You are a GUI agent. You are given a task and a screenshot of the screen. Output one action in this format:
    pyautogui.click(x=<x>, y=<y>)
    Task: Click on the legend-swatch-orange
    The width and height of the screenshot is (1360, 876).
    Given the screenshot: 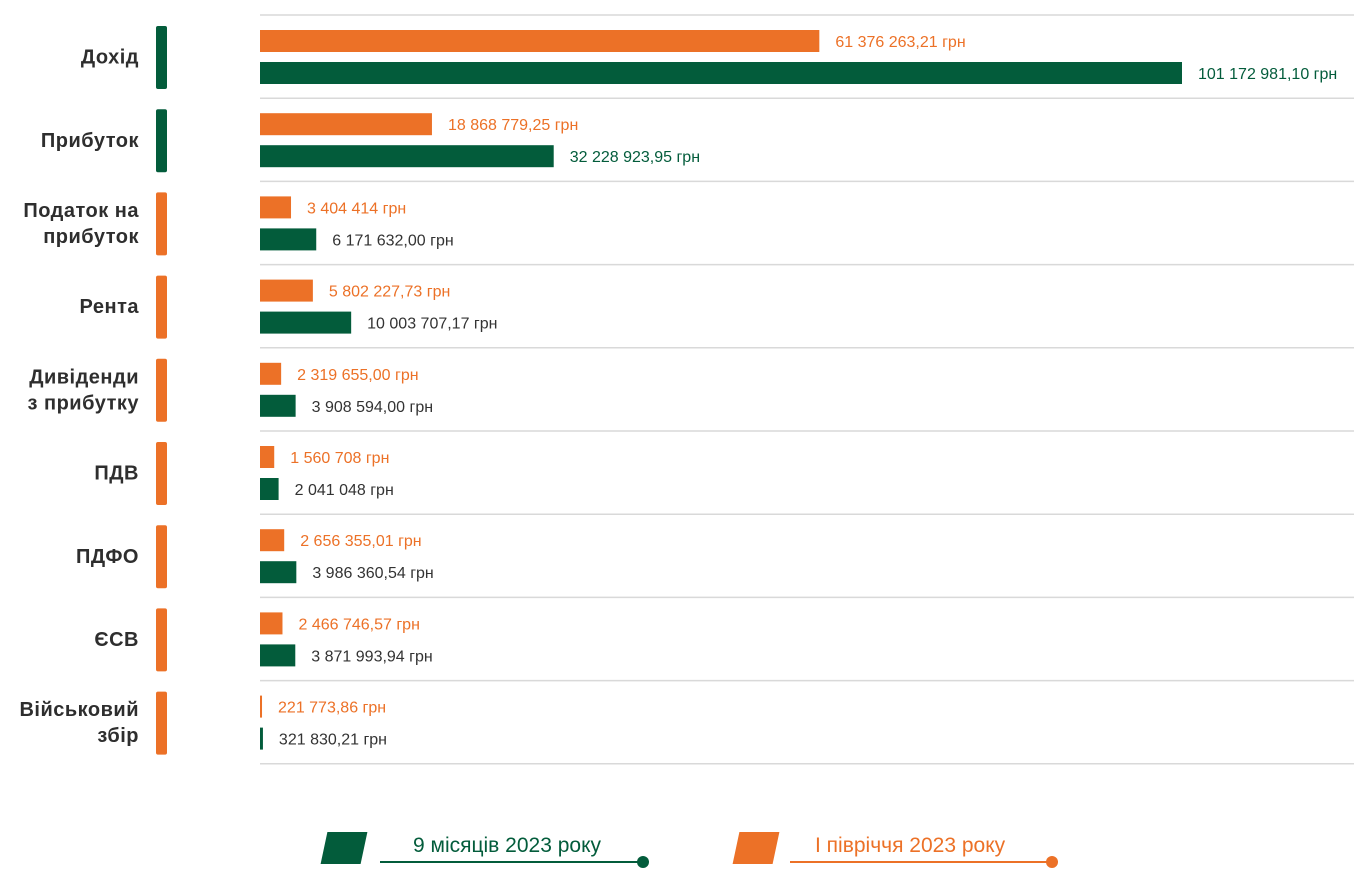 What is the action you would take?
    pyautogui.click(x=756, y=848)
    